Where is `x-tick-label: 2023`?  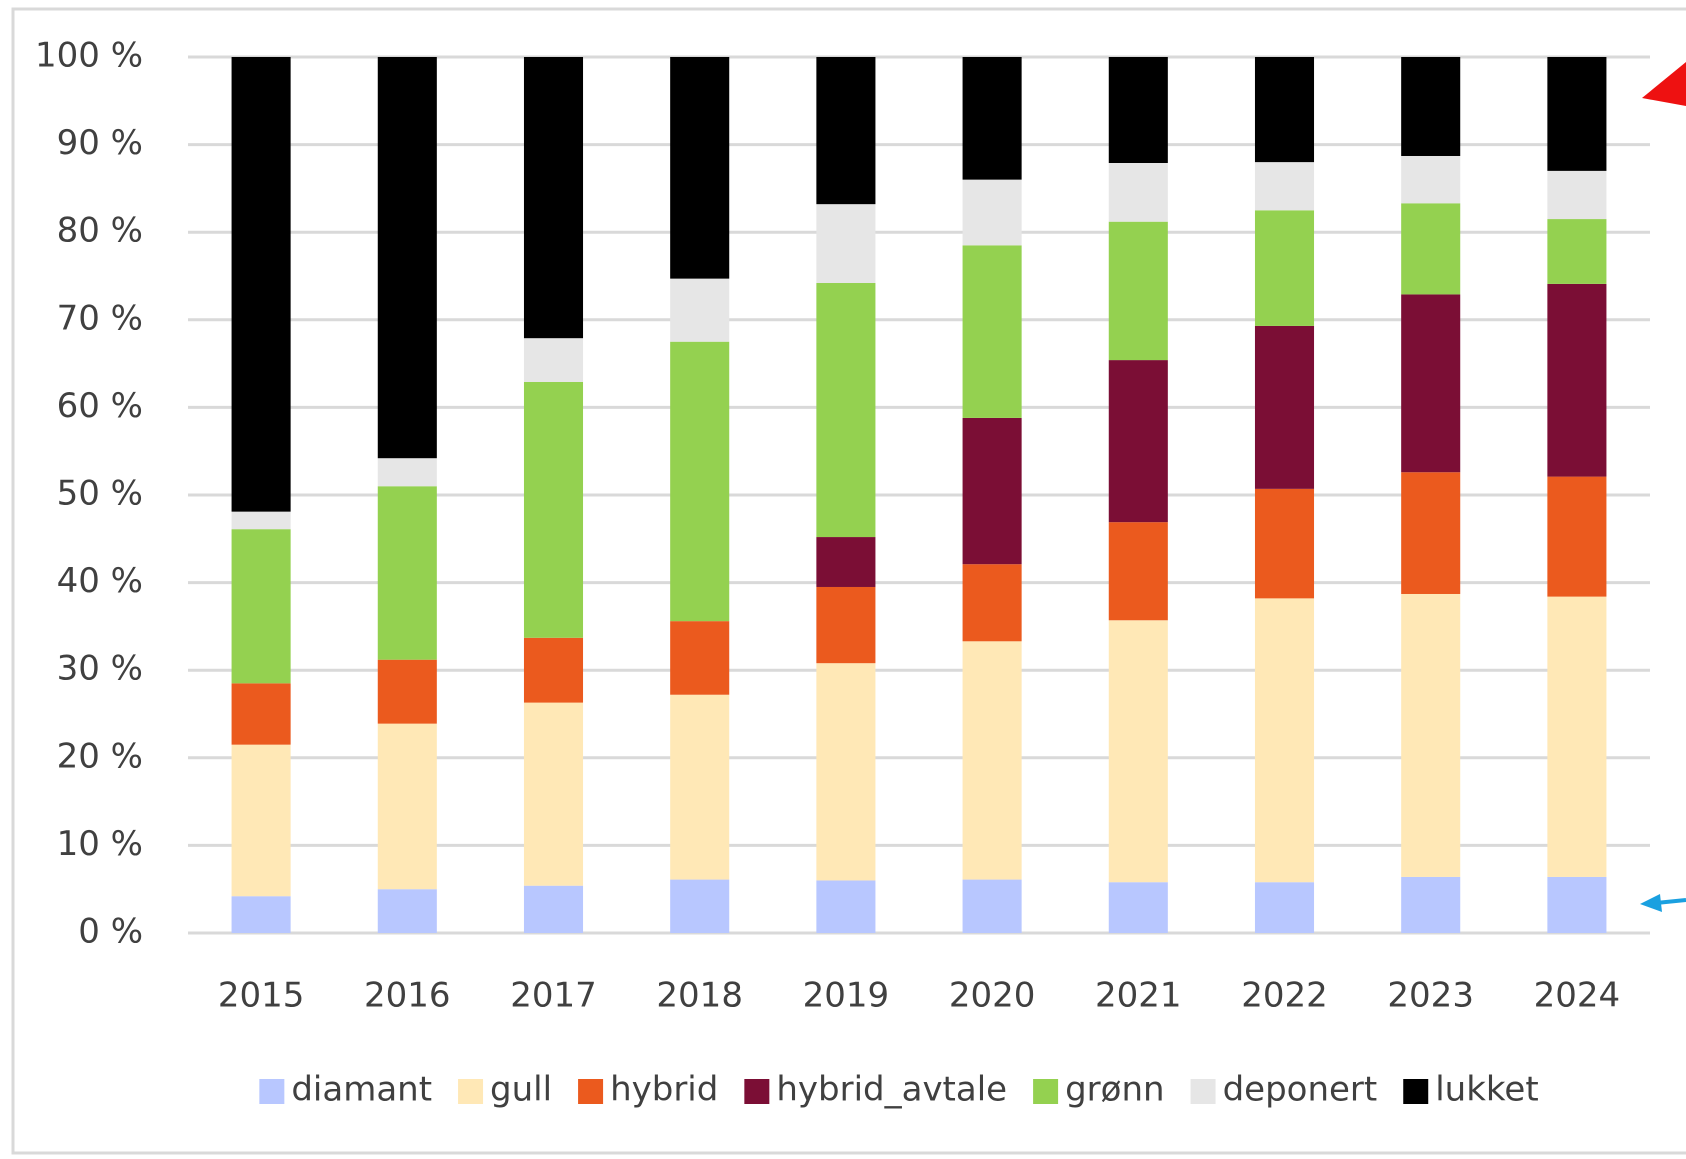
x-tick-label: 2023 is located at coordinates (1430, 996).